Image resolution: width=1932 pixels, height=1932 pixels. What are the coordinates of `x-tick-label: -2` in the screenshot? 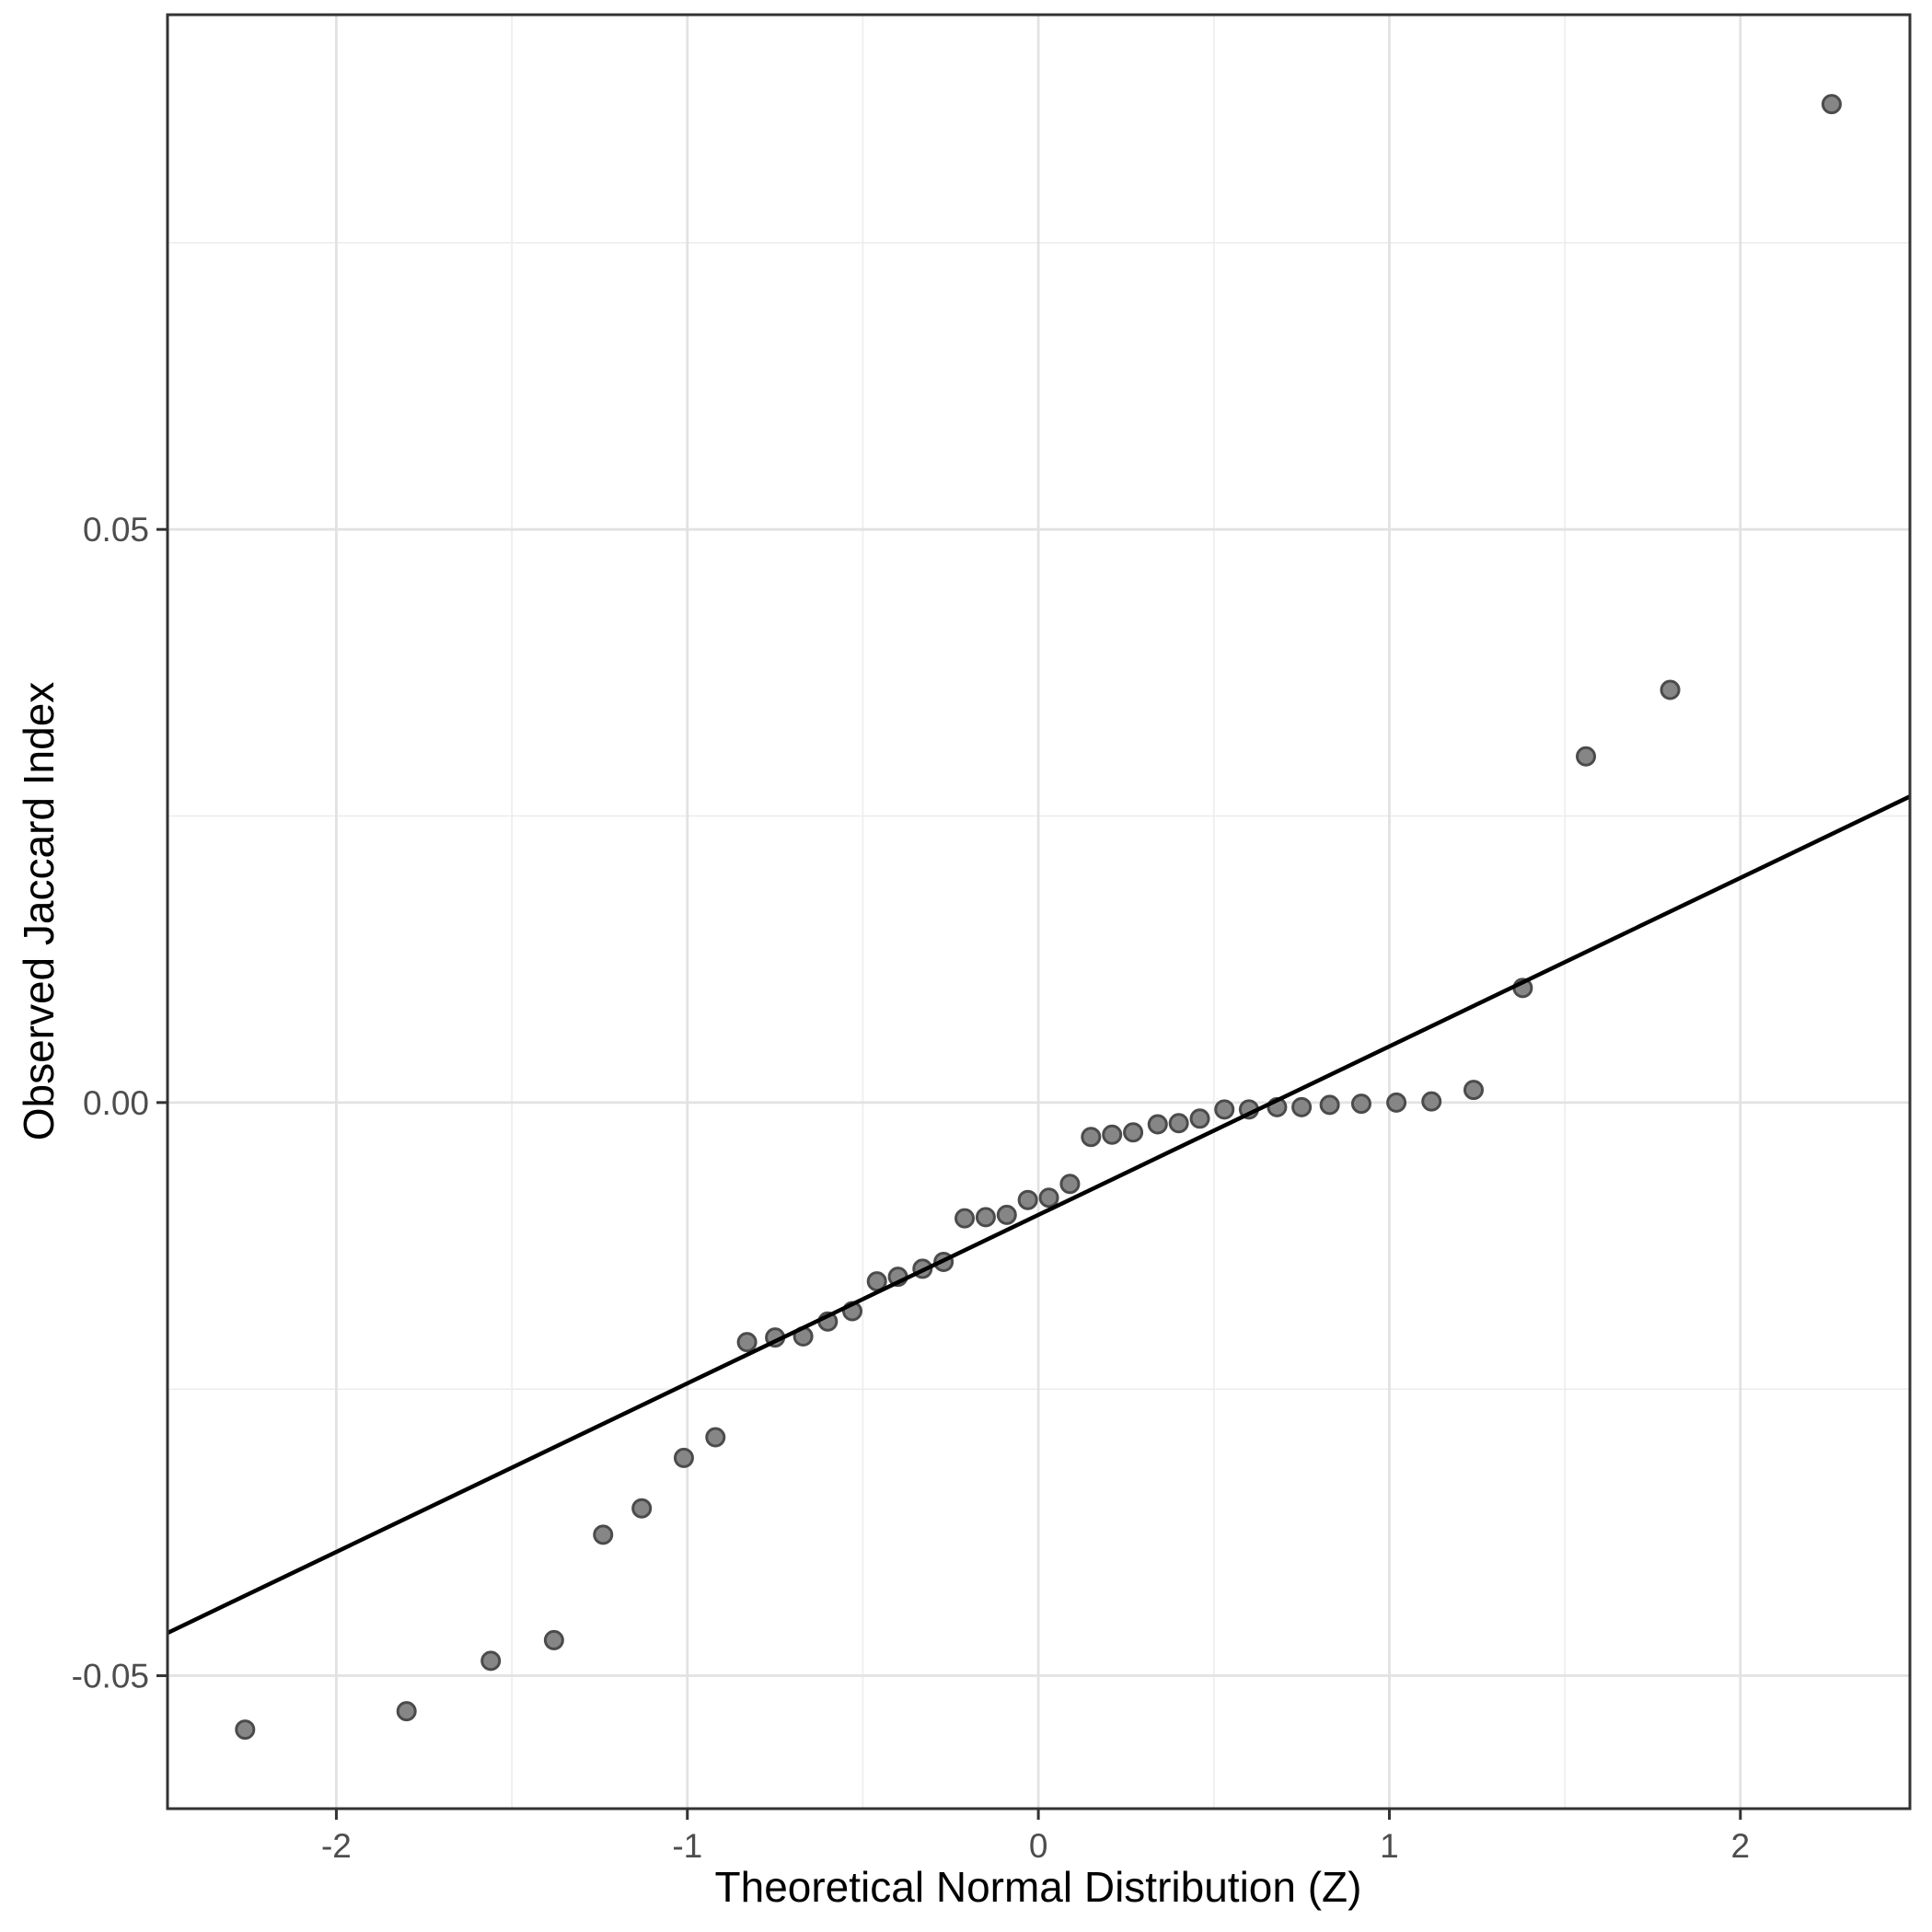 It's located at (336, 1846).